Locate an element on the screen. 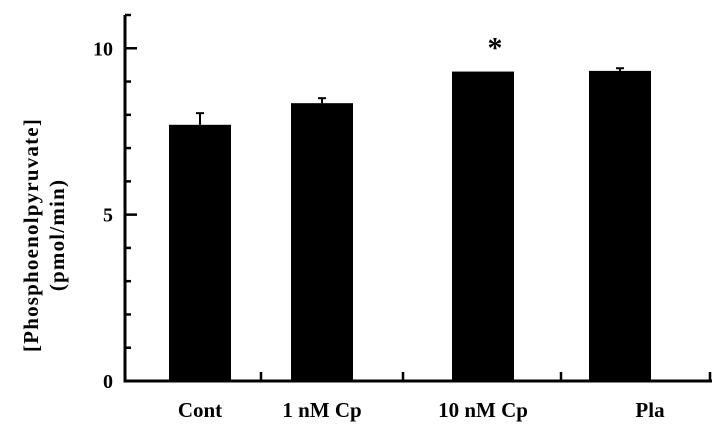 The width and height of the screenshot is (716, 429). category-label: 1 nM Cp is located at coordinates (321, 410).